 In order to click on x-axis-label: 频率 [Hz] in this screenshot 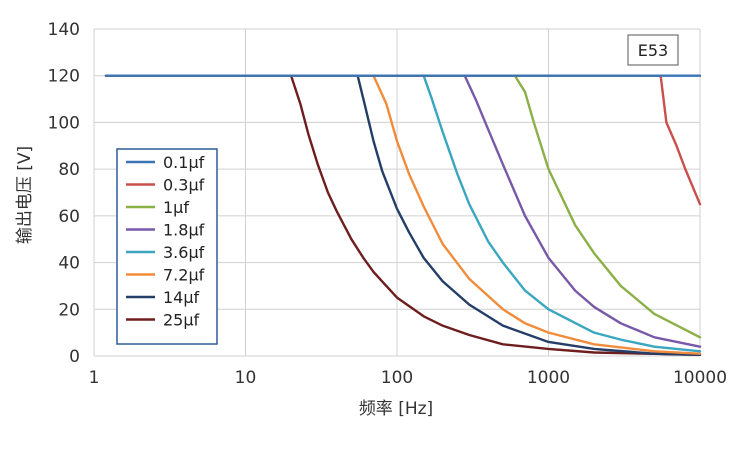, I will do `click(396, 409)`.